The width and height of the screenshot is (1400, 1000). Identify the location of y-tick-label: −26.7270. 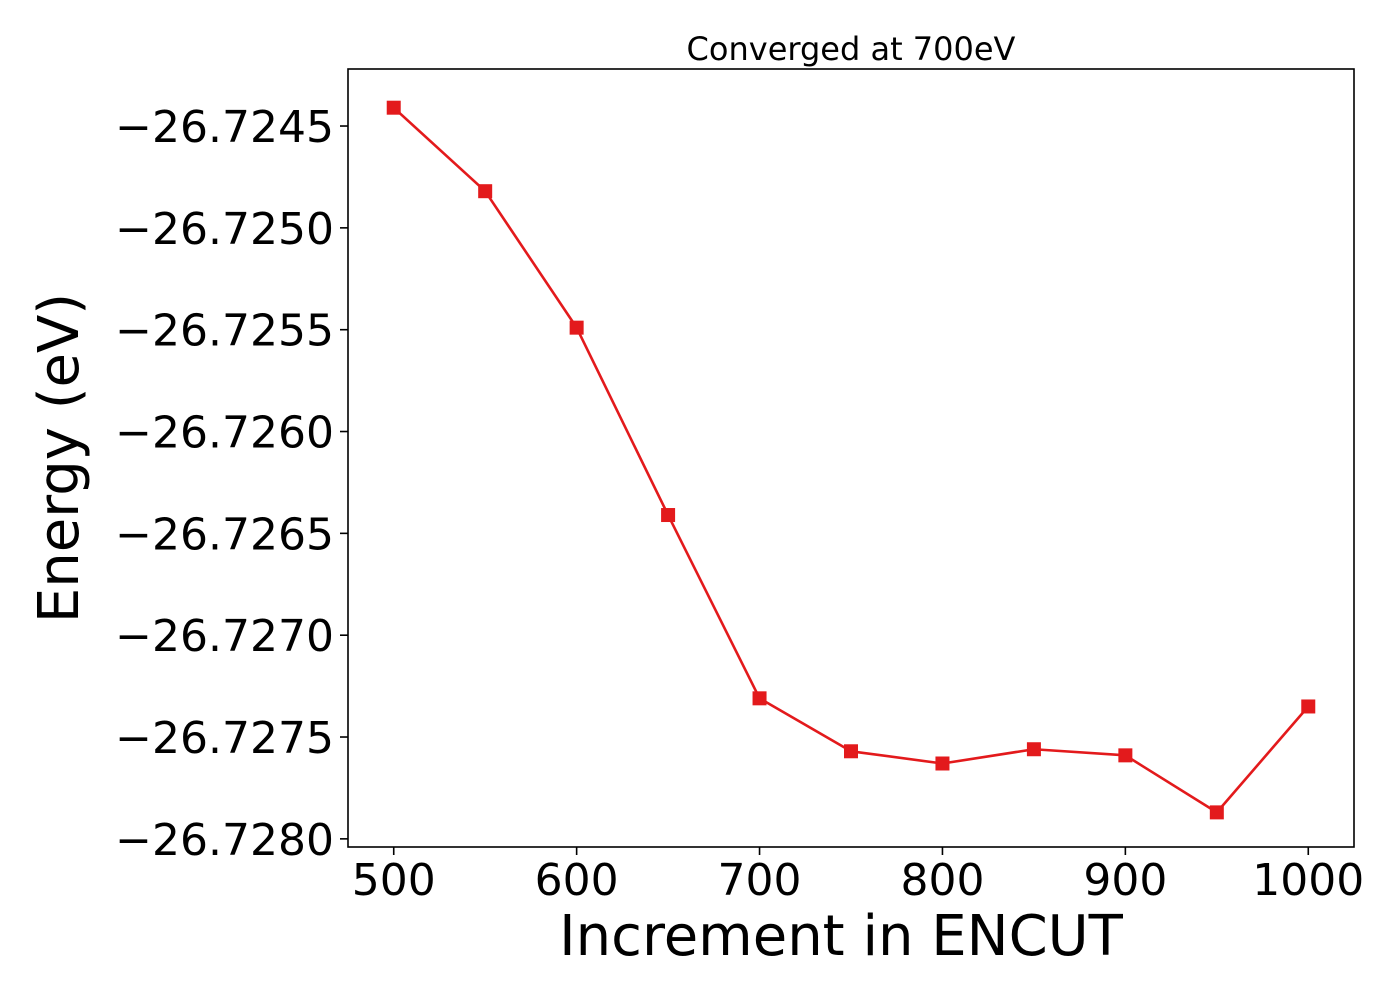
(224, 636).